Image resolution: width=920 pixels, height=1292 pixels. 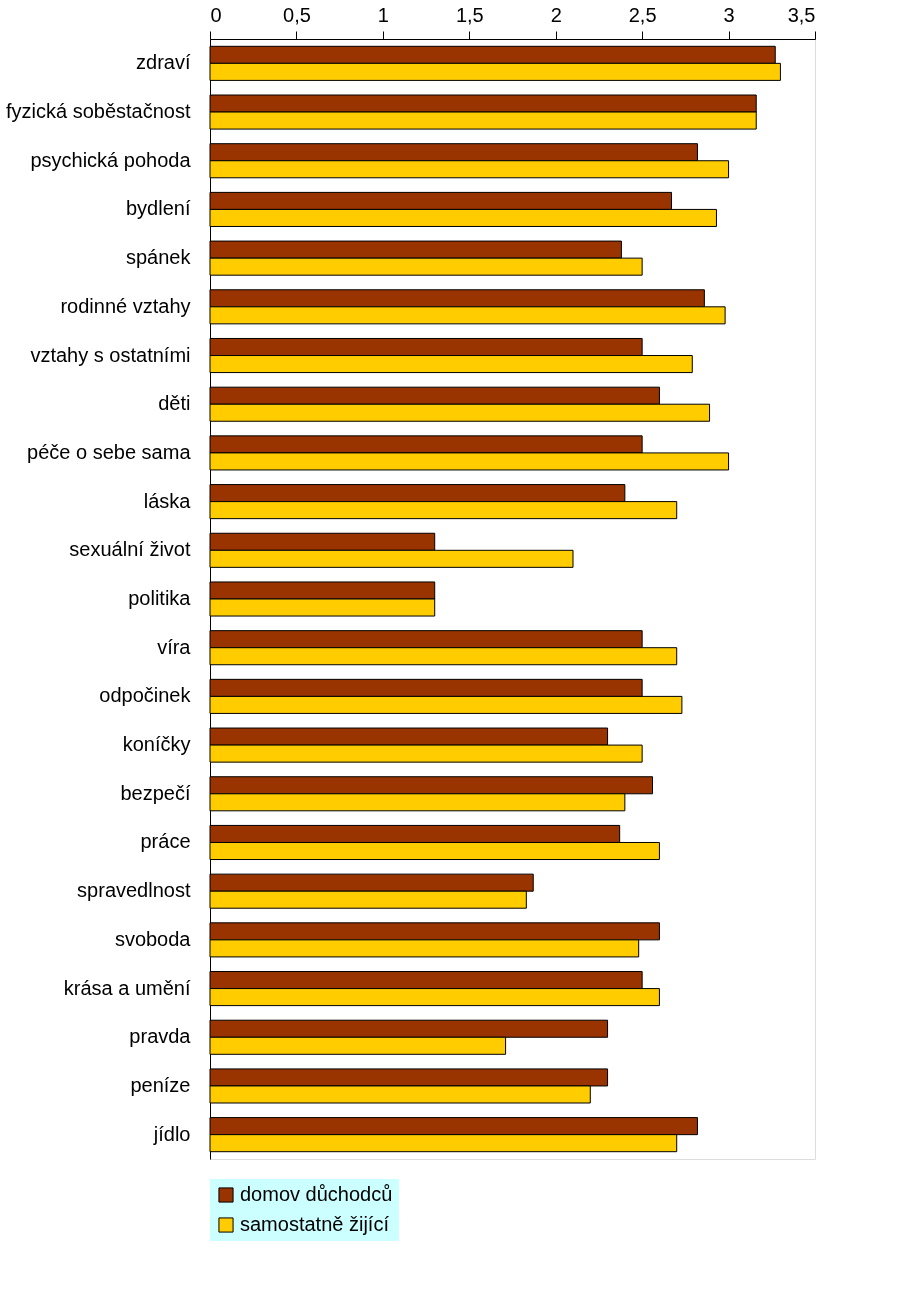 What do you see at coordinates (160, 1084) in the screenshot?
I see `y-tick-label: peníze` at bounding box center [160, 1084].